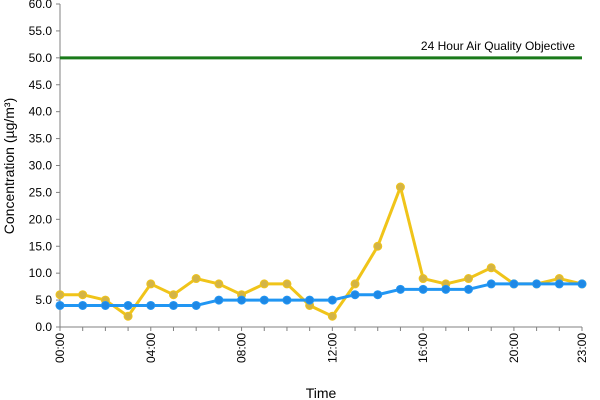 The image size is (600, 400). What do you see at coordinates (41, 166) in the screenshot?
I see `y-tick-label: 30.0` at bounding box center [41, 166].